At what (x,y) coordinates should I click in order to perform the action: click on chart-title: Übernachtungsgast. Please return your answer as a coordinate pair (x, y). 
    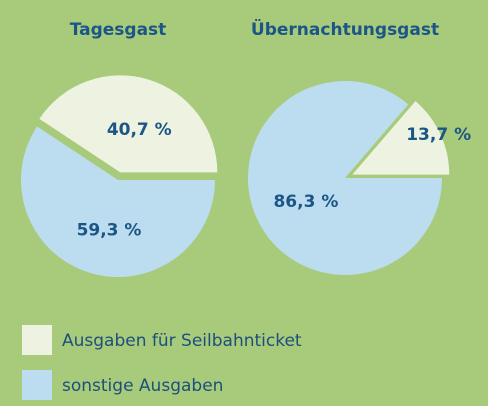
    Looking at the image, I should click on (345, 29).